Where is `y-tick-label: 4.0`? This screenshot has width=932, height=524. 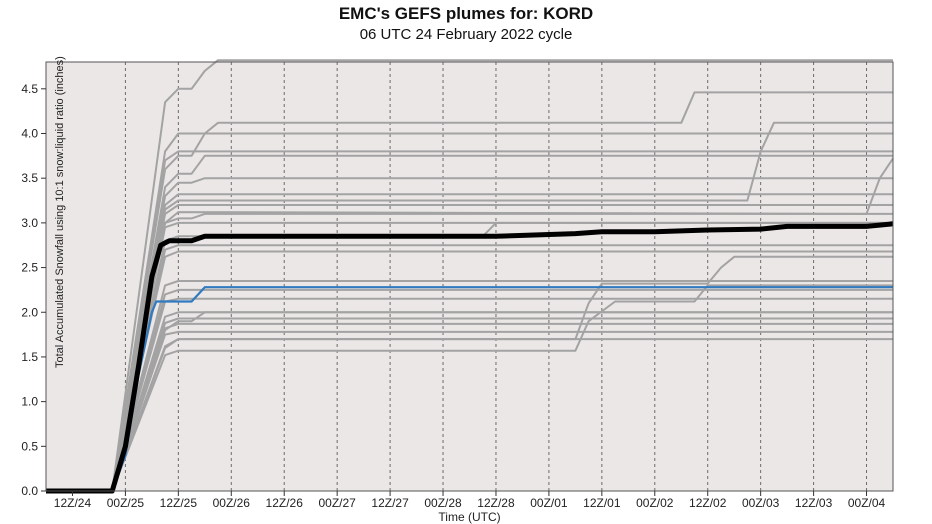 y-tick-label: 4.0 is located at coordinates (29, 134).